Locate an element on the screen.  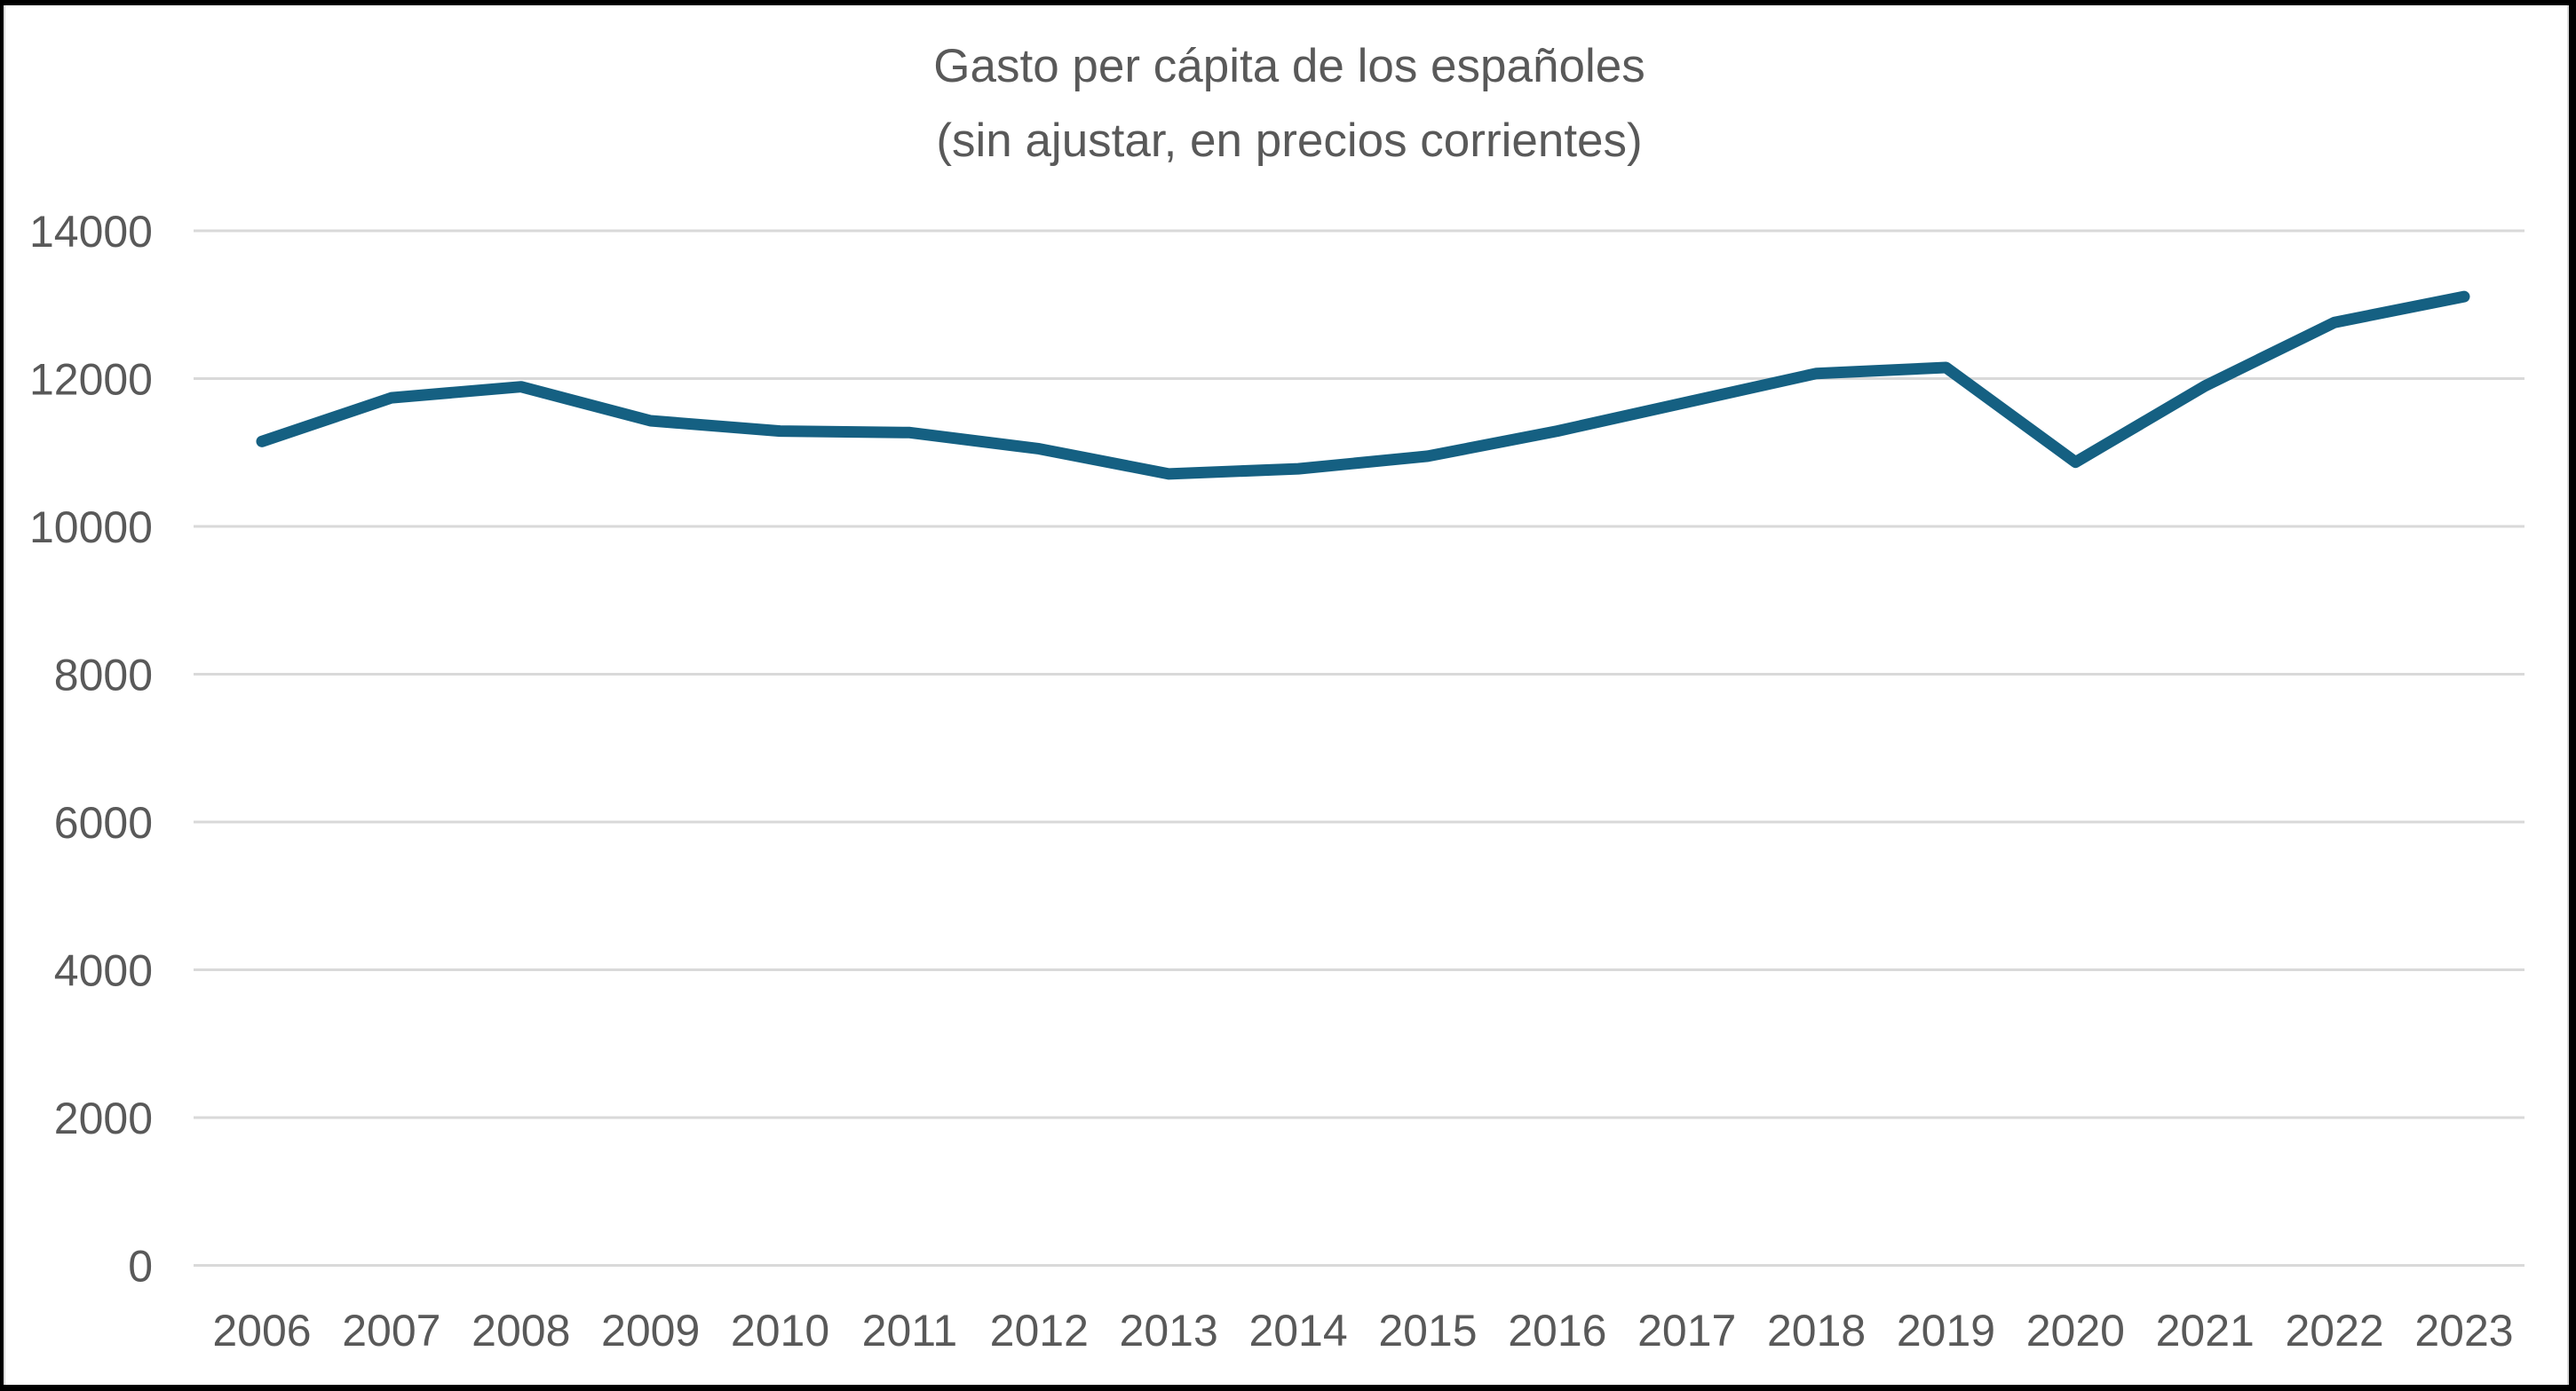
x-tick-label: 2007 is located at coordinates (391, 1330).